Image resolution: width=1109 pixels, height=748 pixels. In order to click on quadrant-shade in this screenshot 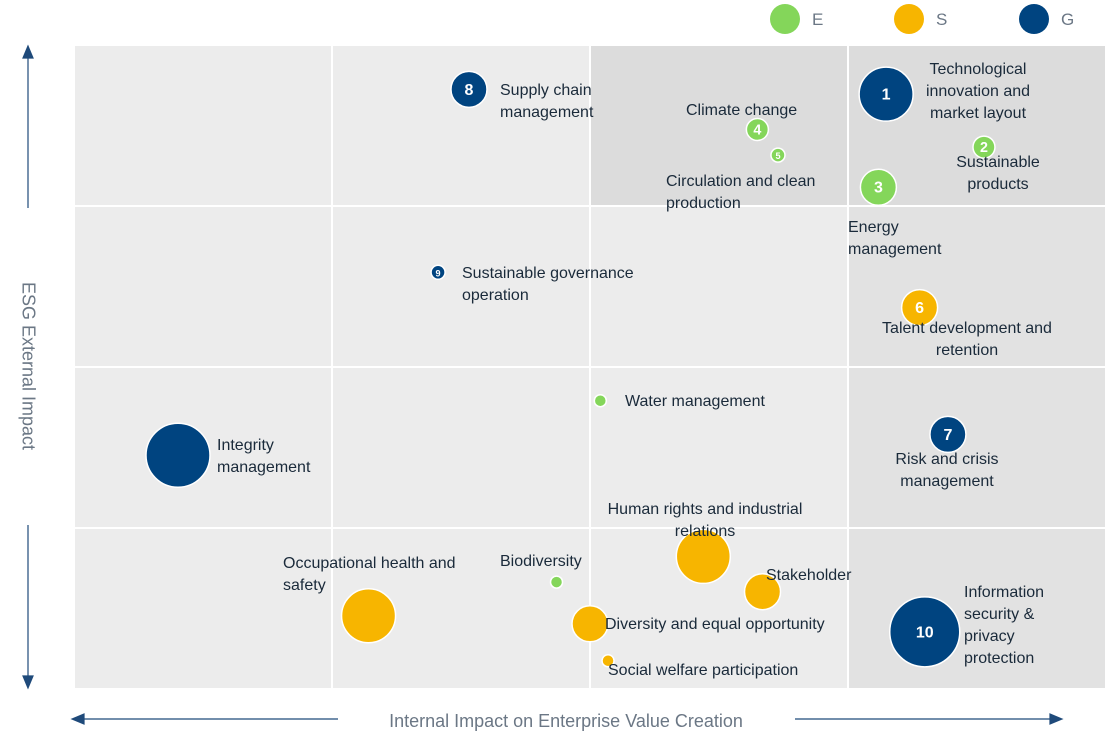, I will do `click(976, 447)`.